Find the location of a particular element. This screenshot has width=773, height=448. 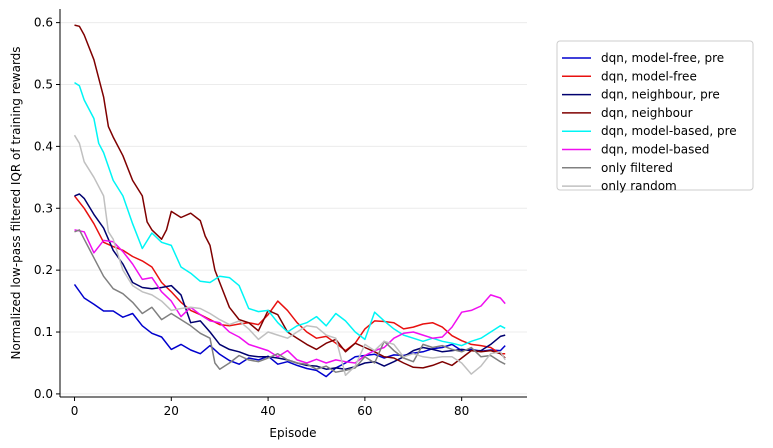

y-tick-label: 0.5 is located at coordinates (43, 84).